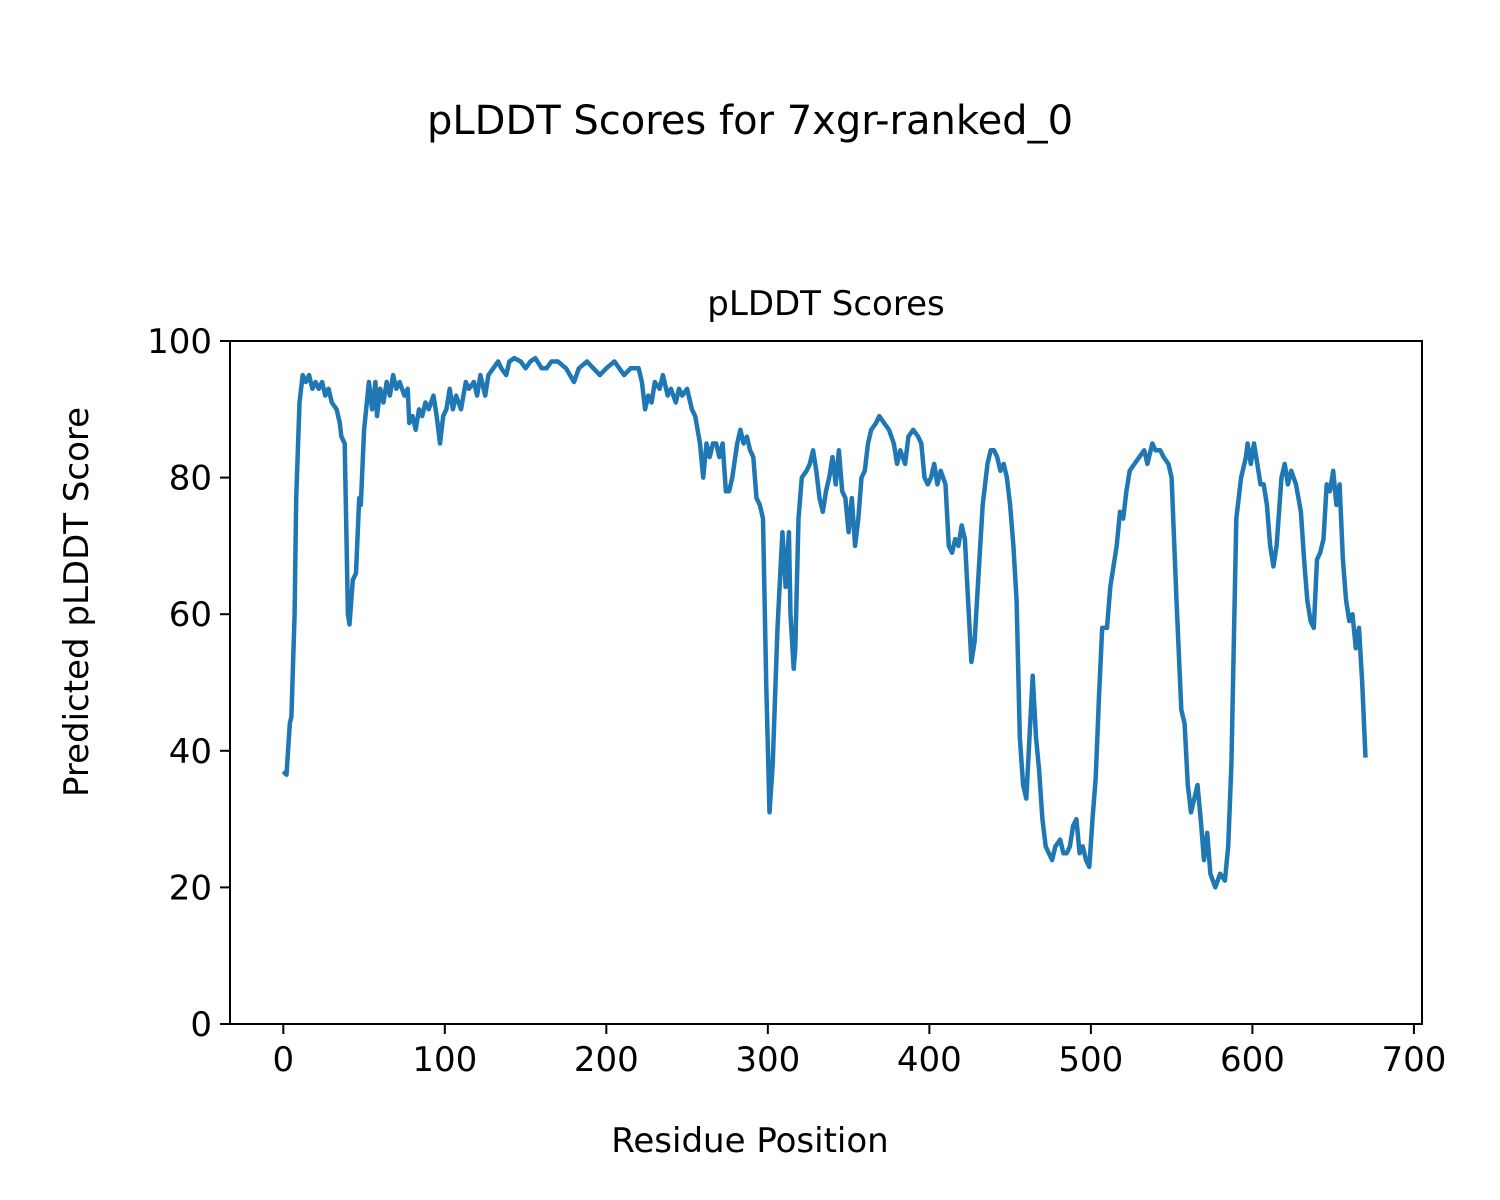 This screenshot has width=1500, height=1200. What do you see at coordinates (825, 304) in the screenshot?
I see `axes-title: pLDDT Scores` at bounding box center [825, 304].